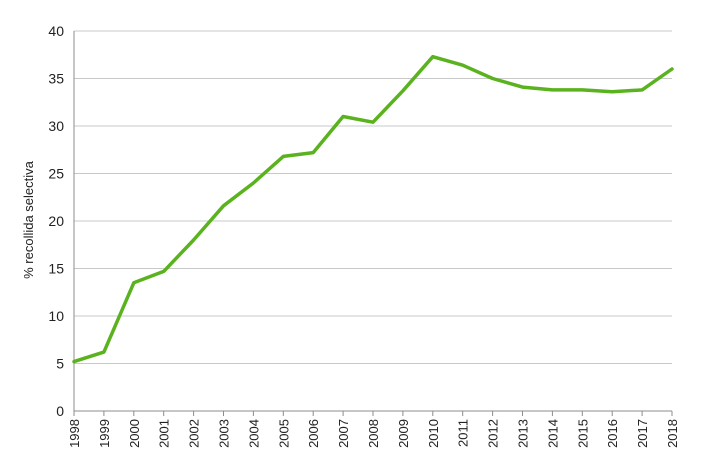 This screenshot has height=461, width=720. What do you see at coordinates (373, 433) in the screenshot?
I see `x-tick-label: 2008` at bounding box center [373, 433].